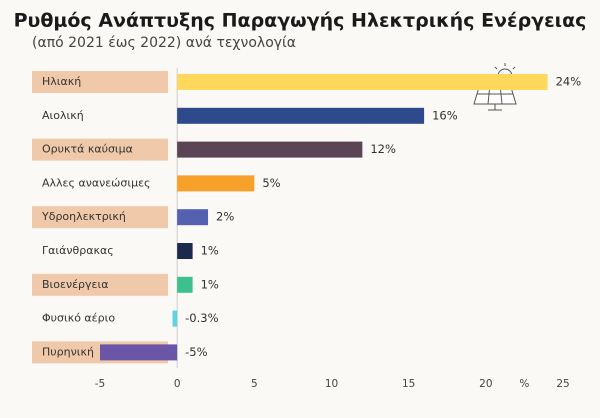 The height and width of the screenshot is (418, 600). I want to click on value-label: 2%, so click(225, 217).